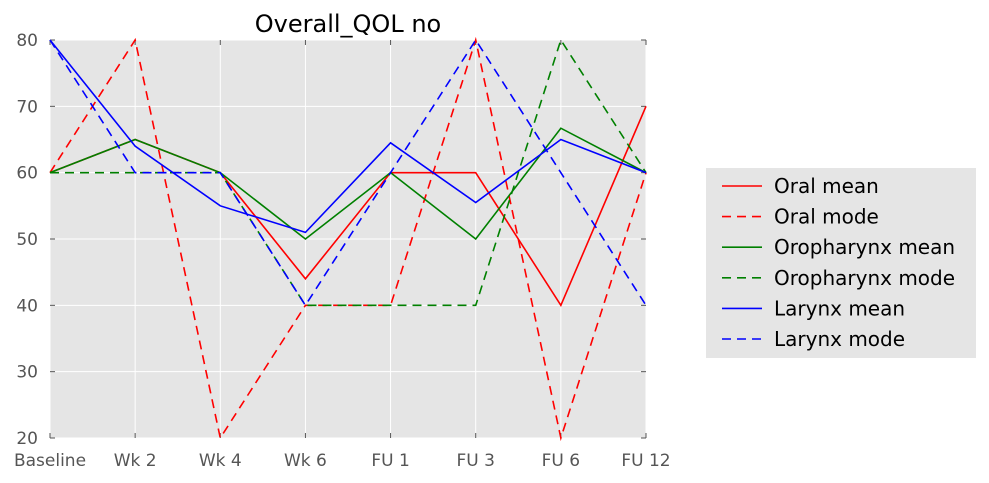 The width and height of the screenshot is (989, 483). I want to click on chart-title: Overall_QOL no, so click(348, 24).